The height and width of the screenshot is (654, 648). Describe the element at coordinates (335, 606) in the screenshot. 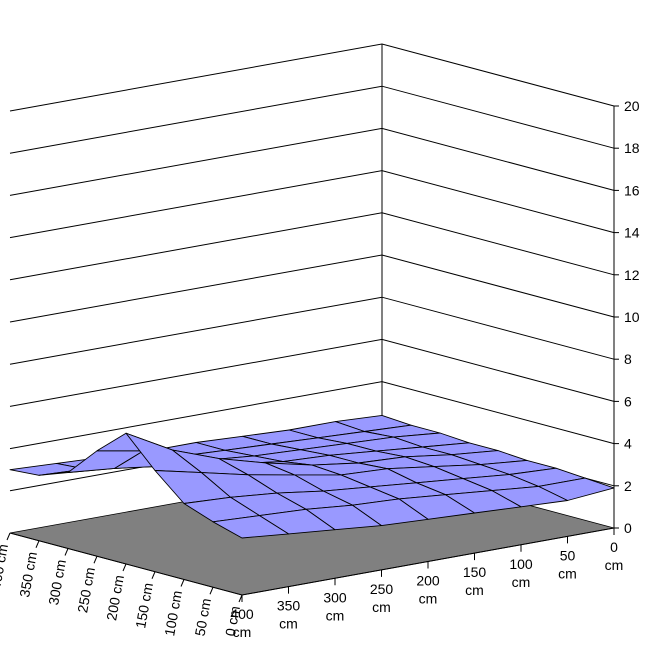

I see `x-tick-label: 300 cm` at that location.